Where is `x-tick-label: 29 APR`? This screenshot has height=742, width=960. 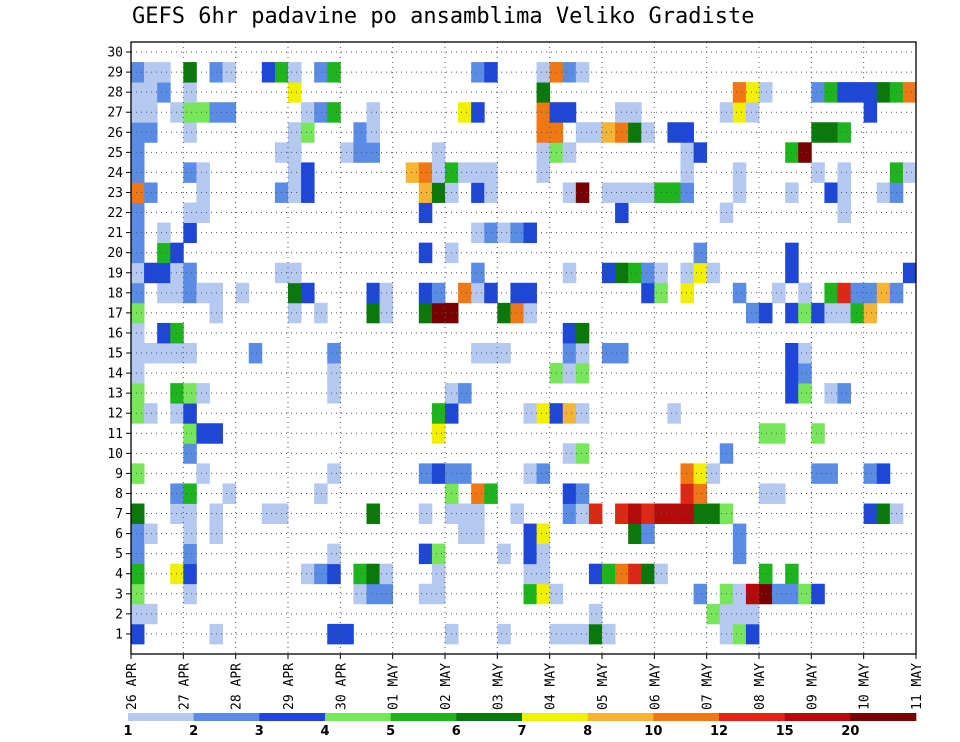 x-tick-label: 29 APR is located at coordinates (289, 686).